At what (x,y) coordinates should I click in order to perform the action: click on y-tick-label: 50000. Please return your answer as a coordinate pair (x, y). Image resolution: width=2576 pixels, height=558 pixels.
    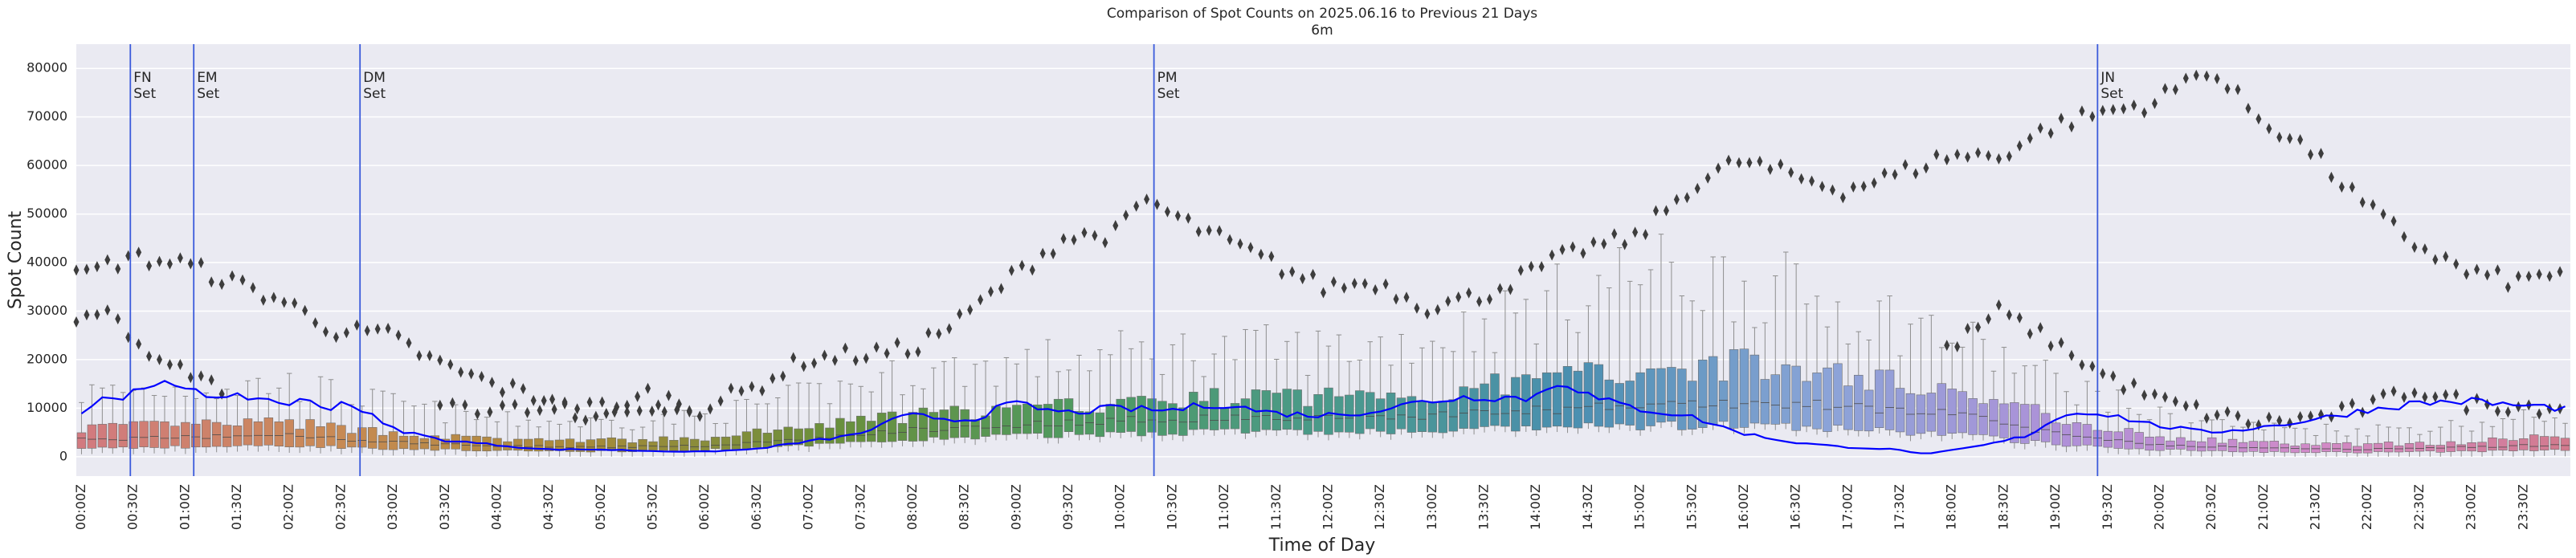
    Looking at the image, I should click on (47, 213).